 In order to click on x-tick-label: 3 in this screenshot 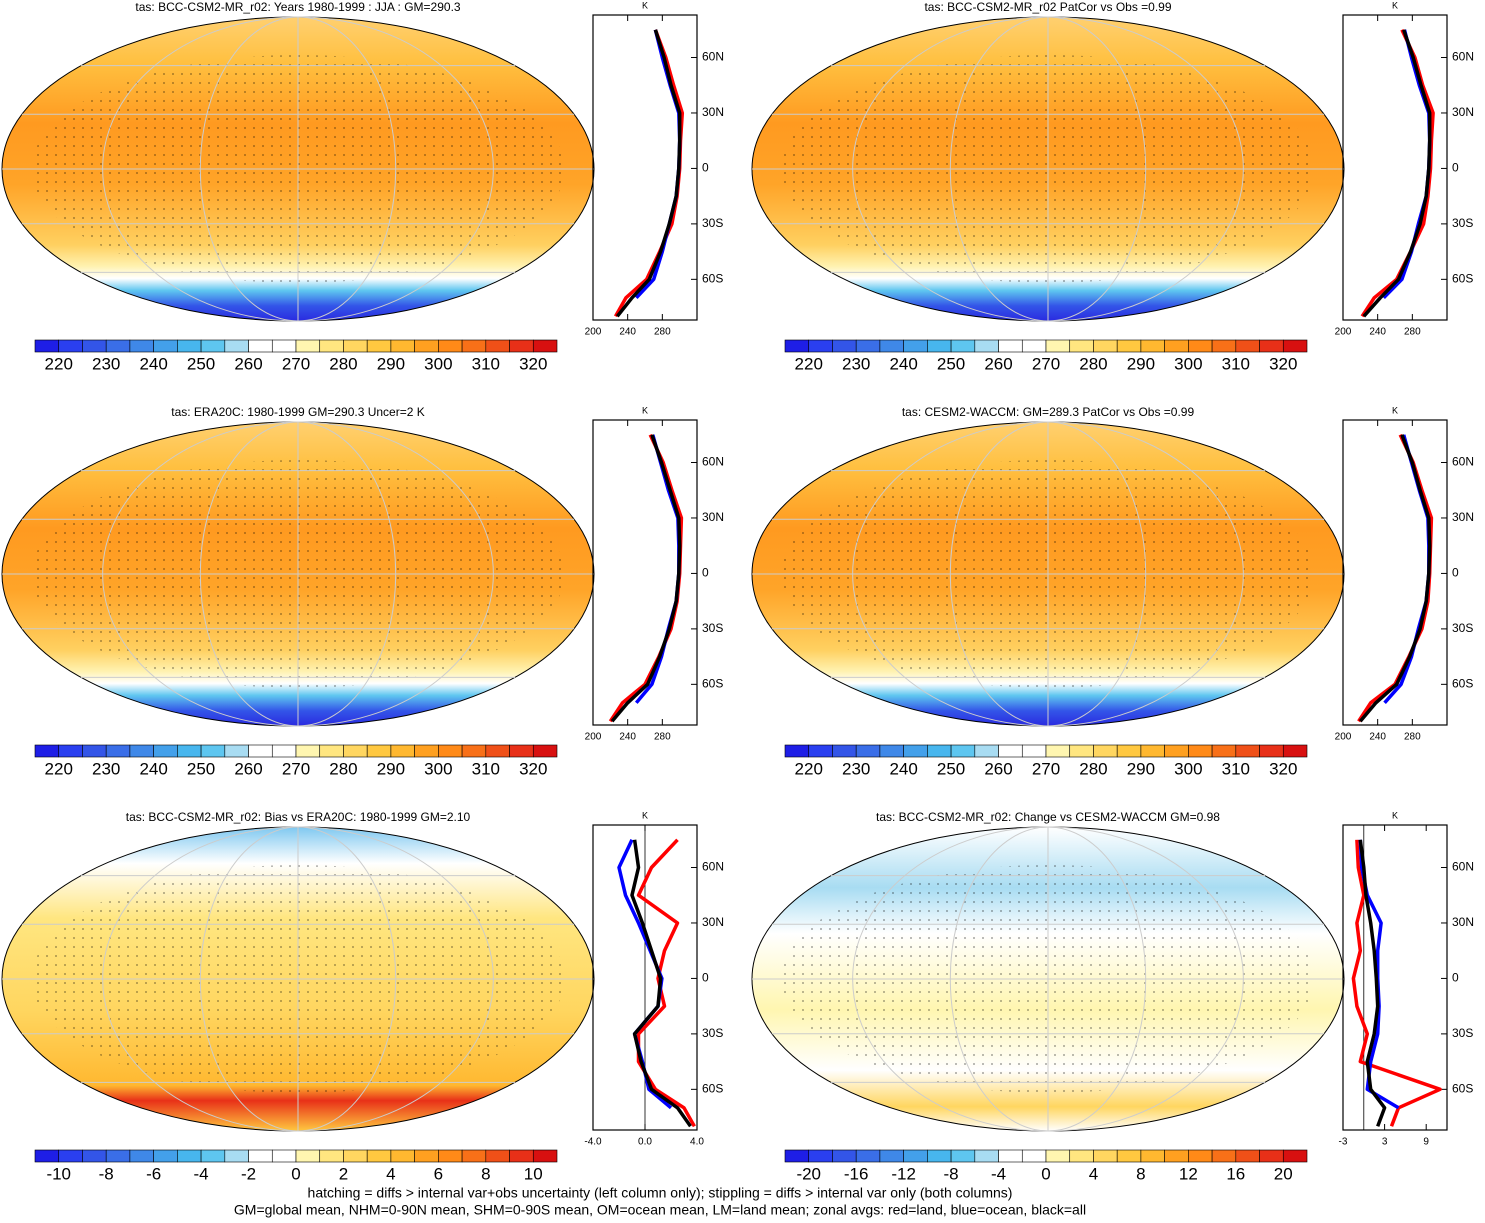, I will do `click(1385, 1142)`.